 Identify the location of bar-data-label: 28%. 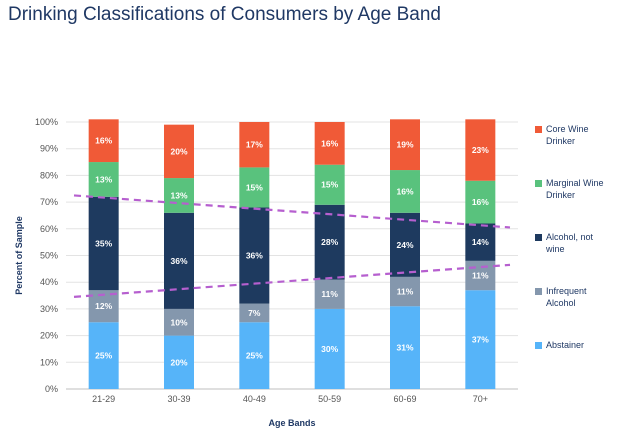
(329, 242).